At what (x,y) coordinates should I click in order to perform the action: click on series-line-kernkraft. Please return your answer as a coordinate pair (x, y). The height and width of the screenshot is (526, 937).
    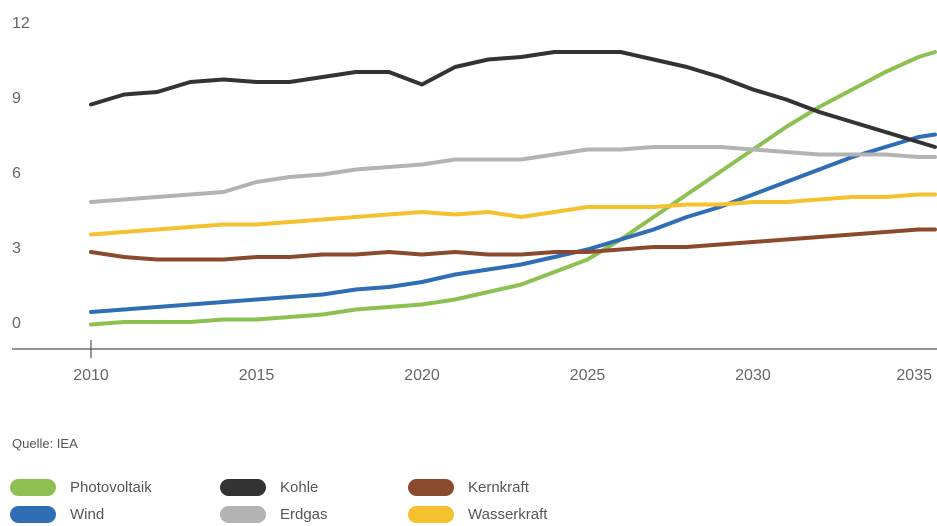
    Looking at the image, I should click on (513, 244).